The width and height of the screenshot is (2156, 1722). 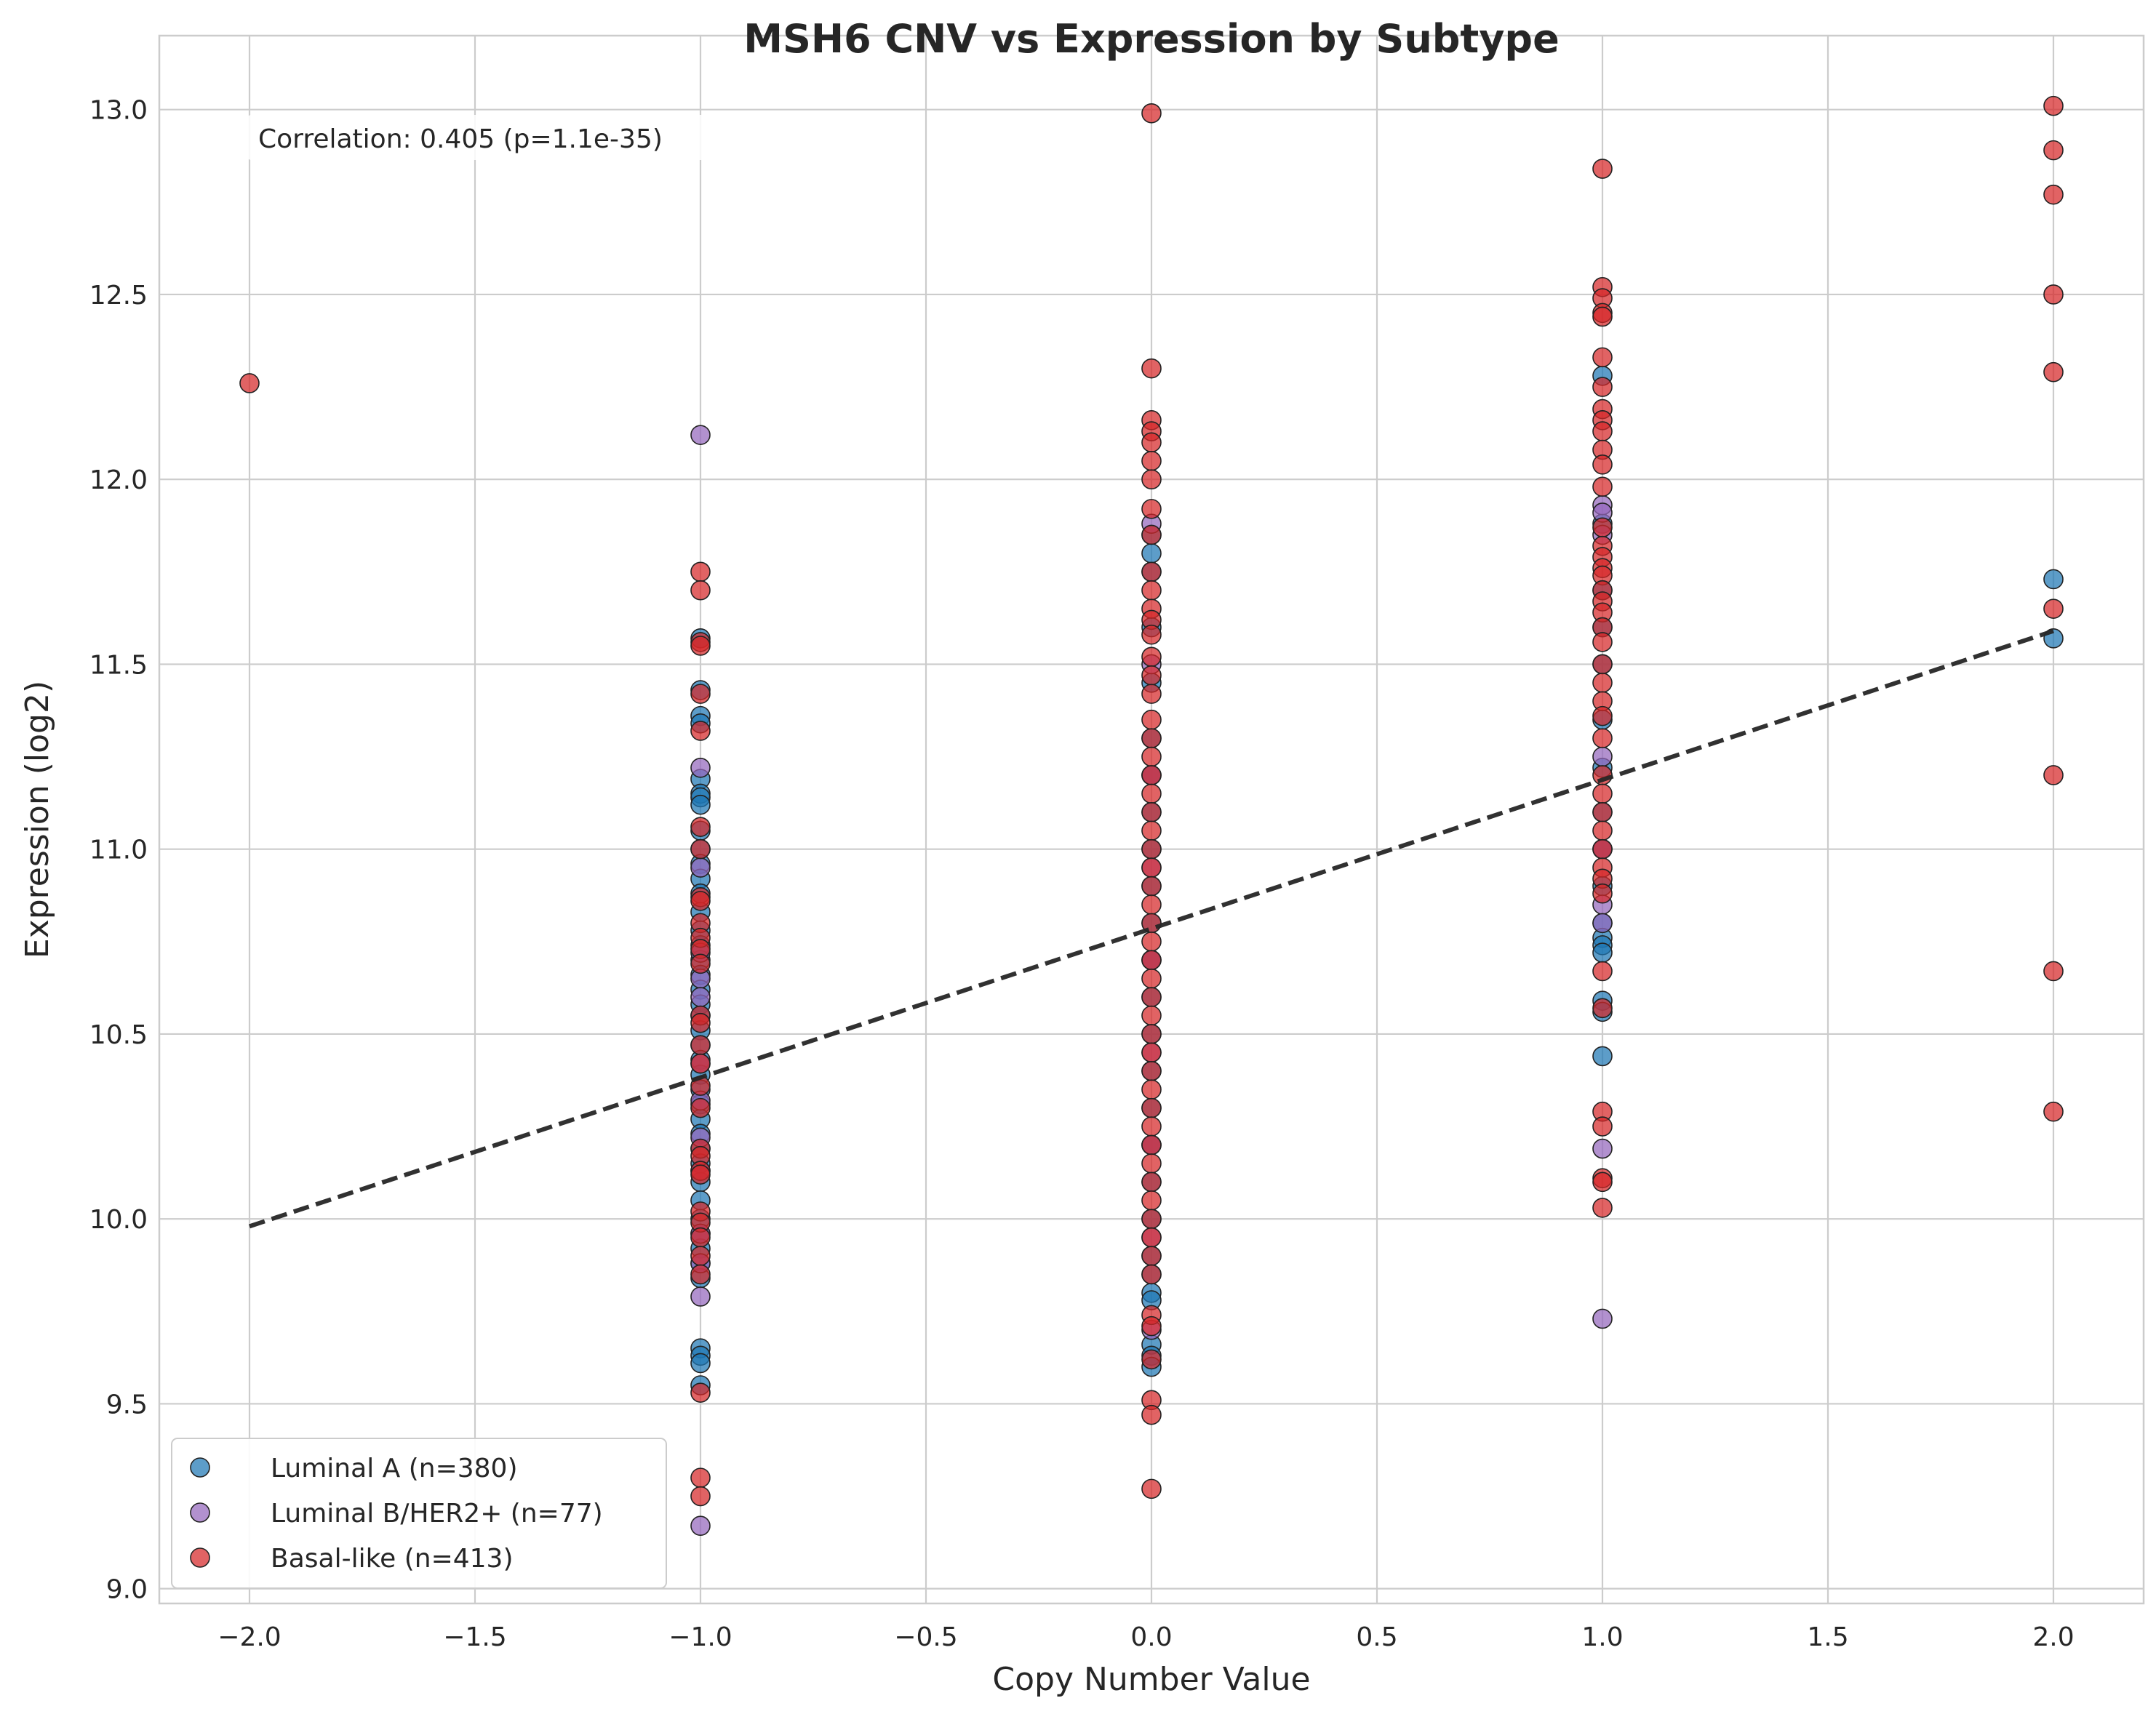 What do you see at coordinates (393, 1559) in the screenshot?
I see `legend-label: Basal-like (n=413)` at bounding box center [393, 1559].